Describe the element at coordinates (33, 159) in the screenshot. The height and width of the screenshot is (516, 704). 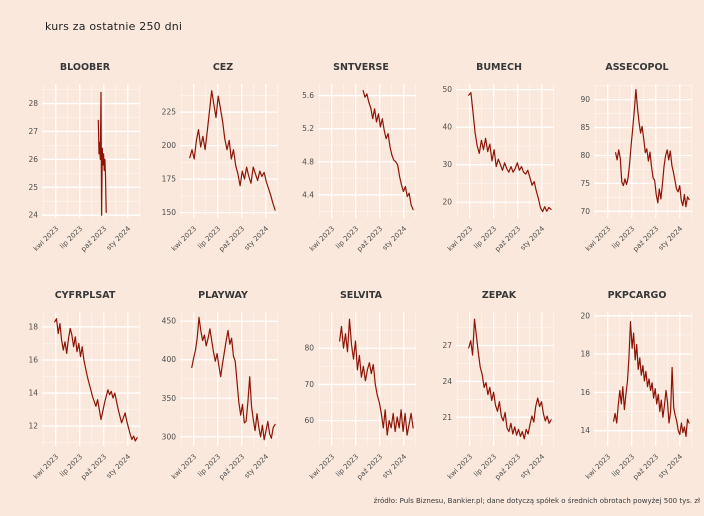
I see `y-tick-label: 26` at that location.